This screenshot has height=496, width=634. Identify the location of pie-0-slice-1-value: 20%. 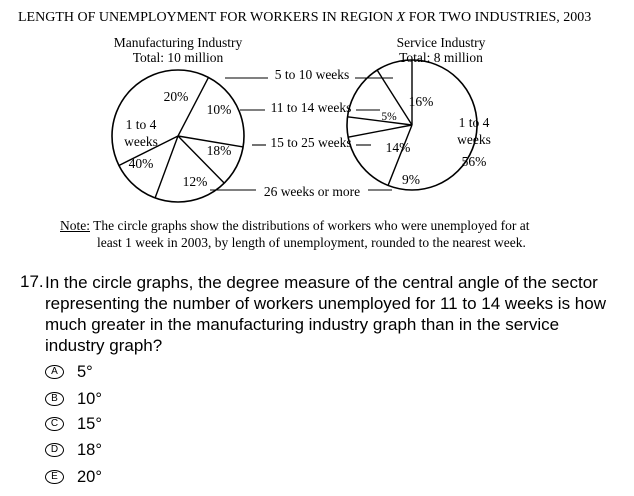
(176, 96).